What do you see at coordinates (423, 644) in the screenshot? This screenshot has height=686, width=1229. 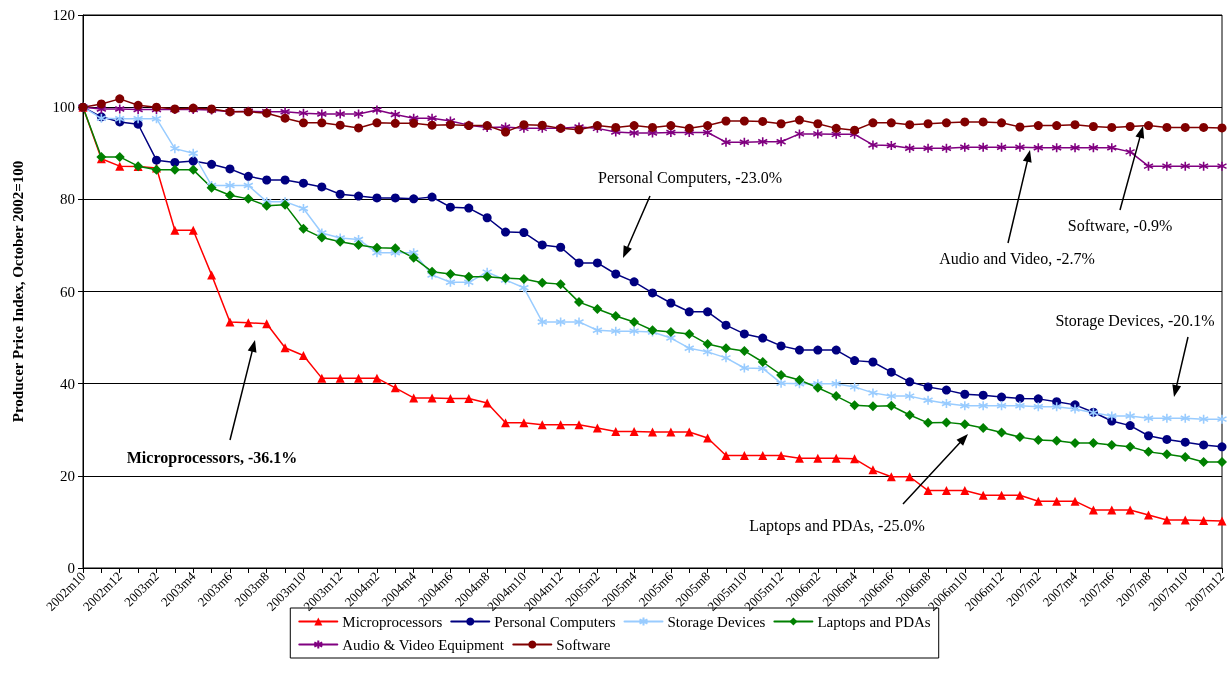 I see `legend-label: Audio & Video Equipment` at bounding box center [423, 644].